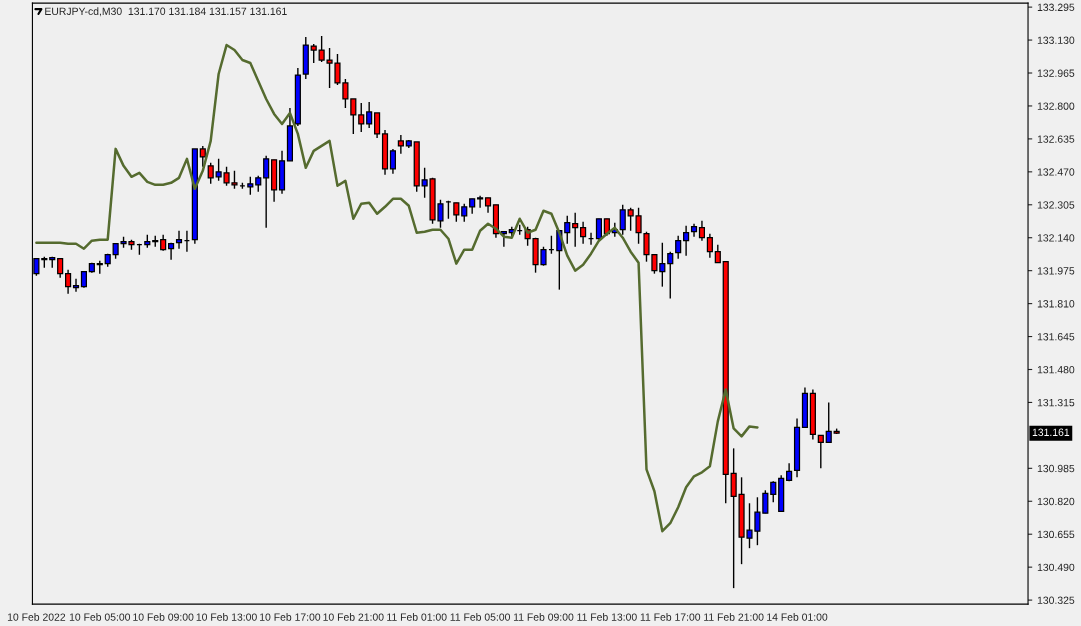 Image resolution: width=1081 pixels, height=626 pixels. I want to click on y-tick-label: 132.635, so click(1056, 139).